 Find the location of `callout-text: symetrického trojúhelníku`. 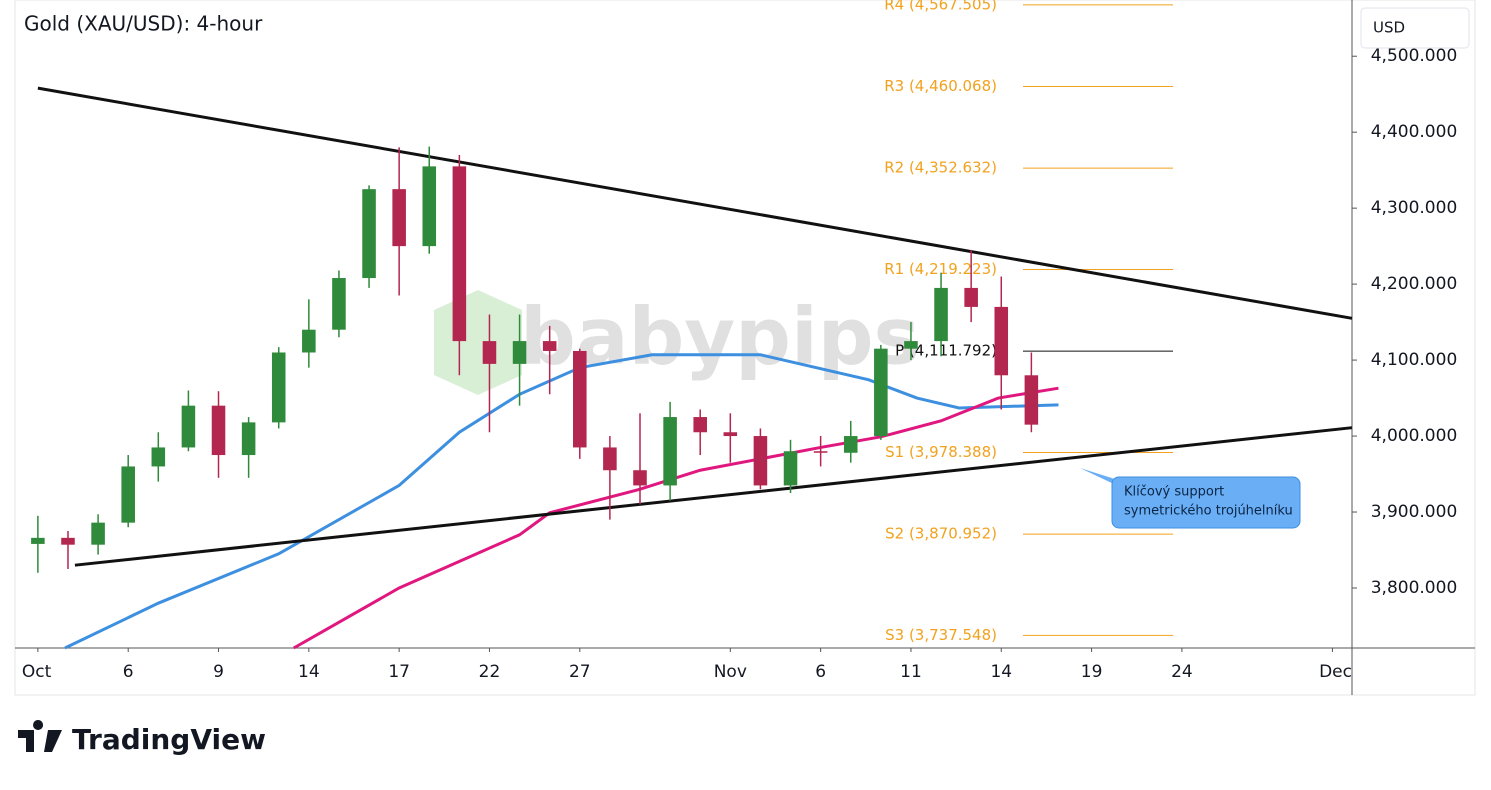

callout-text: symetrického trojúhelníku is located at coordinates (1208, 511).